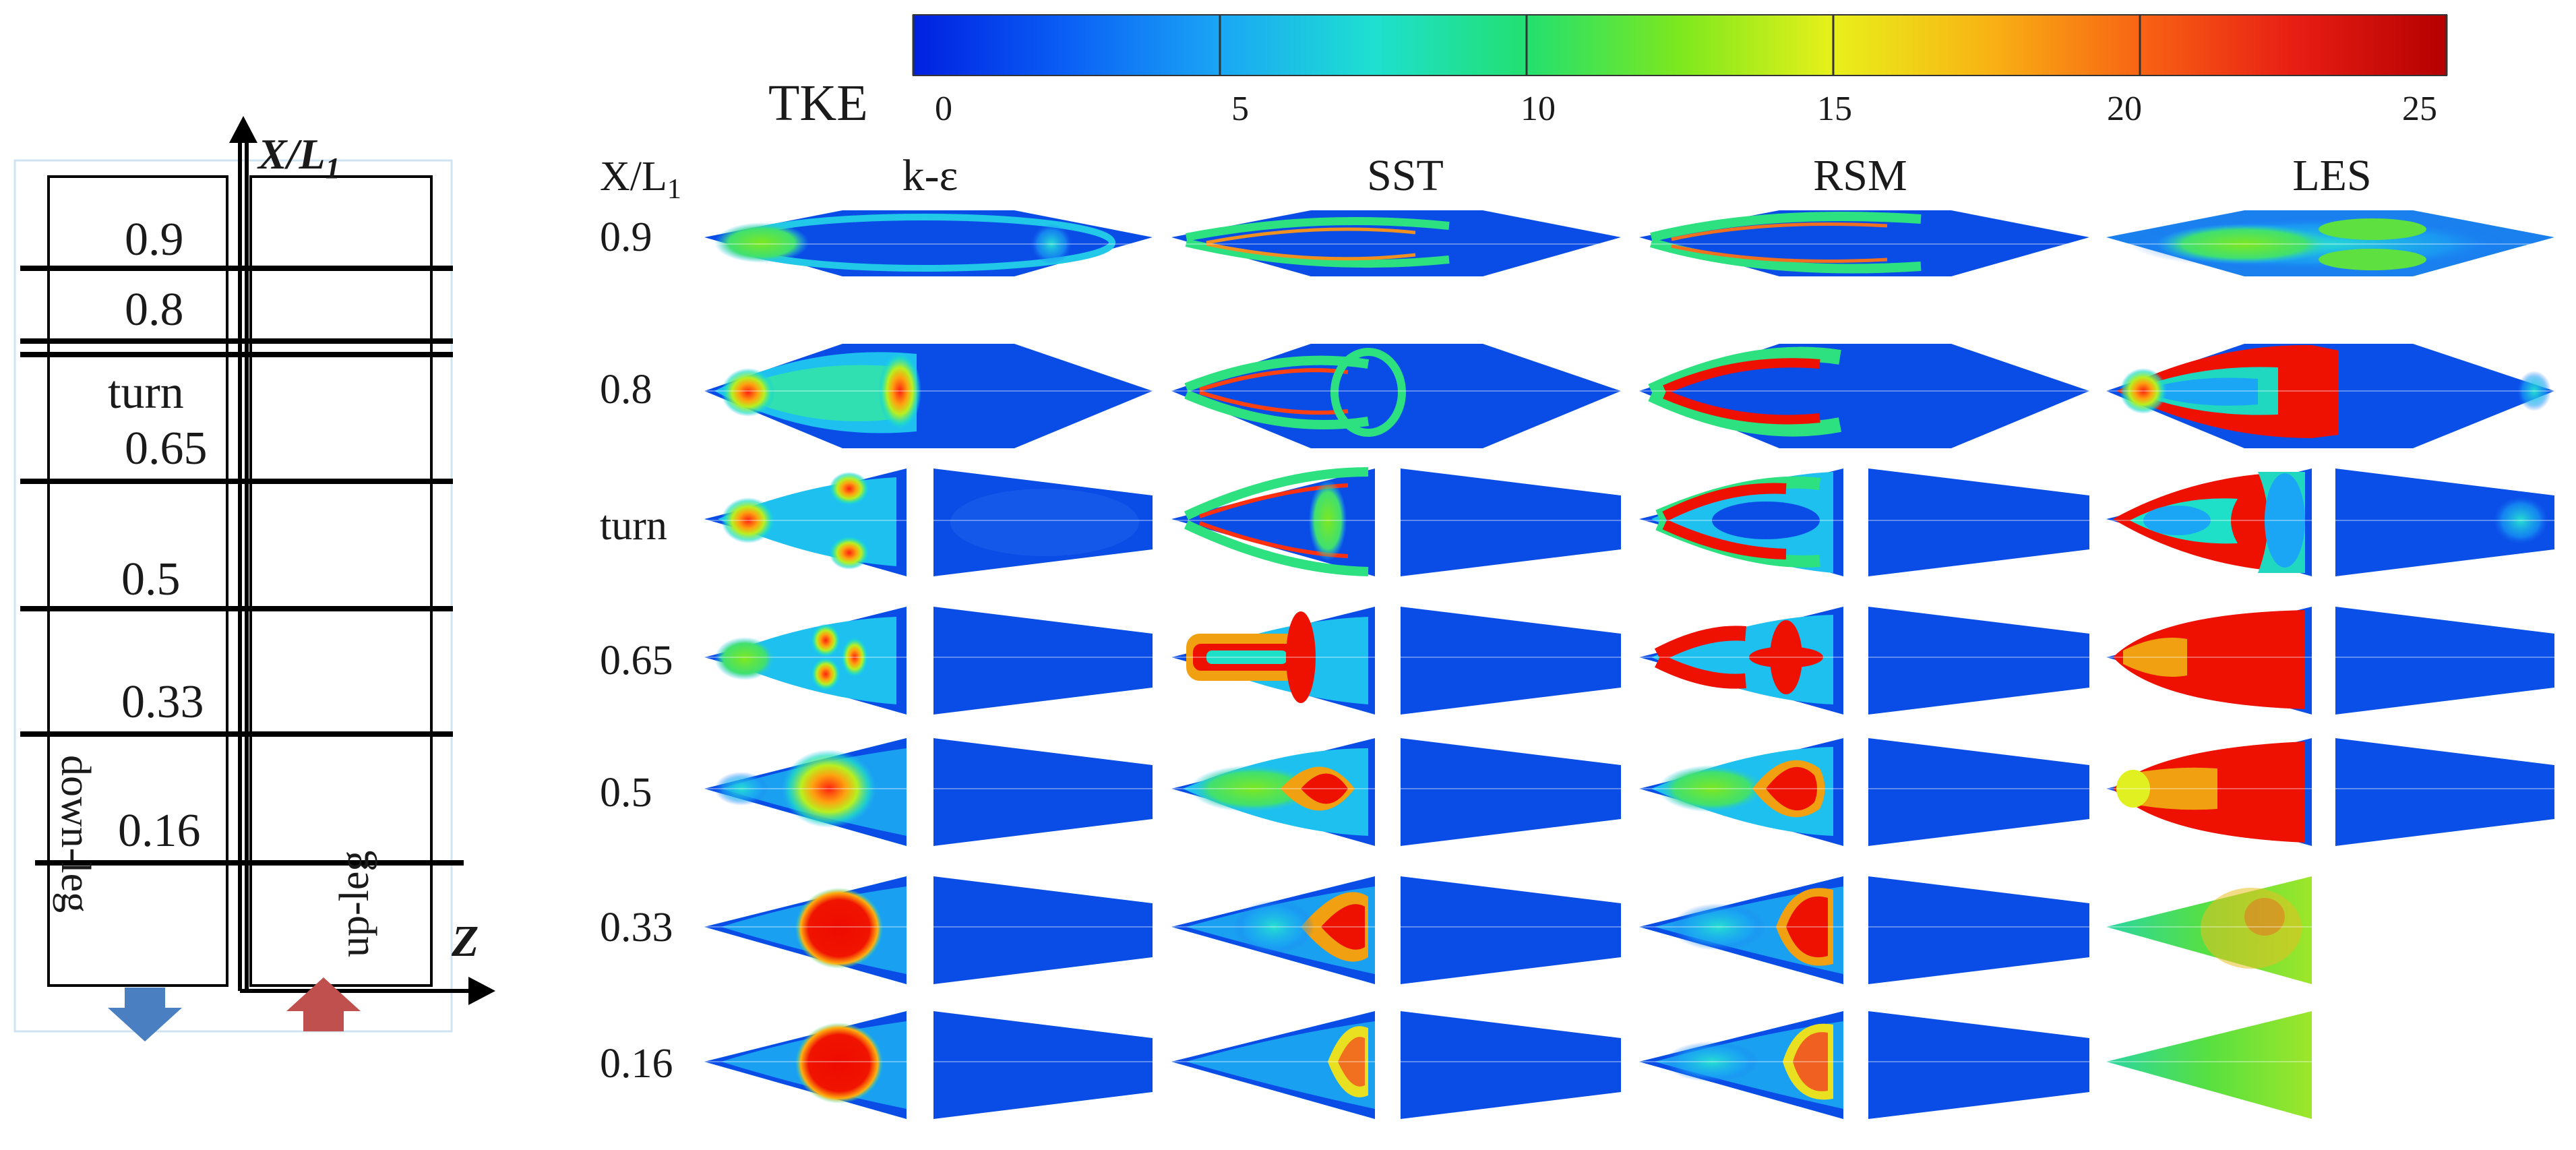  What do you see at coordinates (299, 157) in the screenshot?
I see `axis-x-label: X/L1` at bounding box center [299, 157].